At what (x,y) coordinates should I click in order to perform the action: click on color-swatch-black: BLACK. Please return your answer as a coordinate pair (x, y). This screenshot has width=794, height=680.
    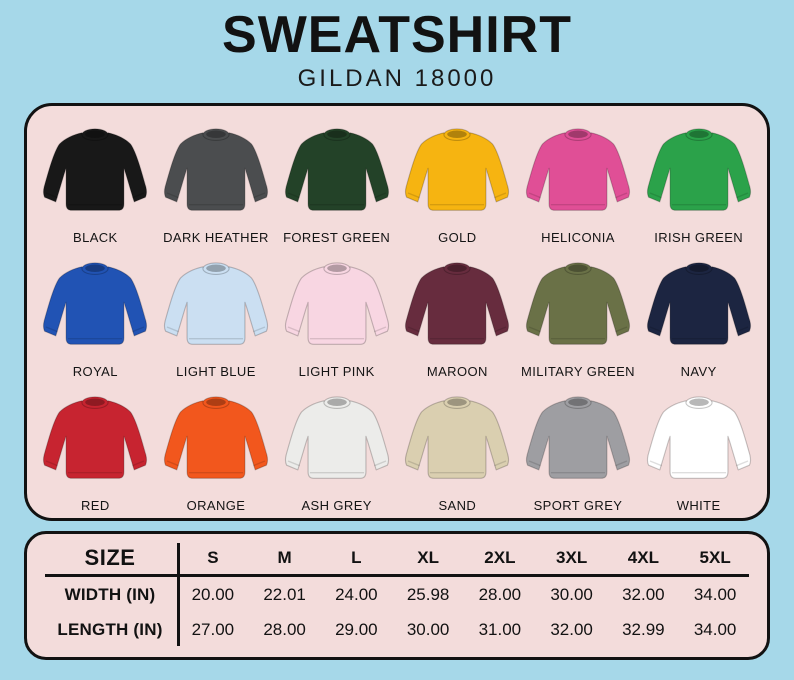
    Looking at the image, I should click on (95, 179).